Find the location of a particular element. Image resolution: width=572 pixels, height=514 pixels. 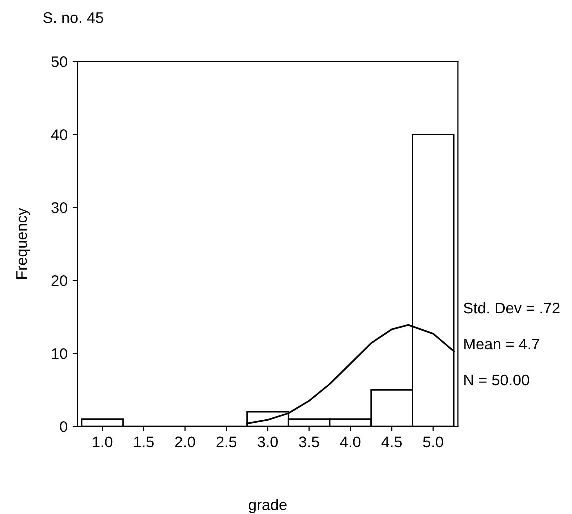

x-tick-label: 3.5 is located at coordinates (309, 442).